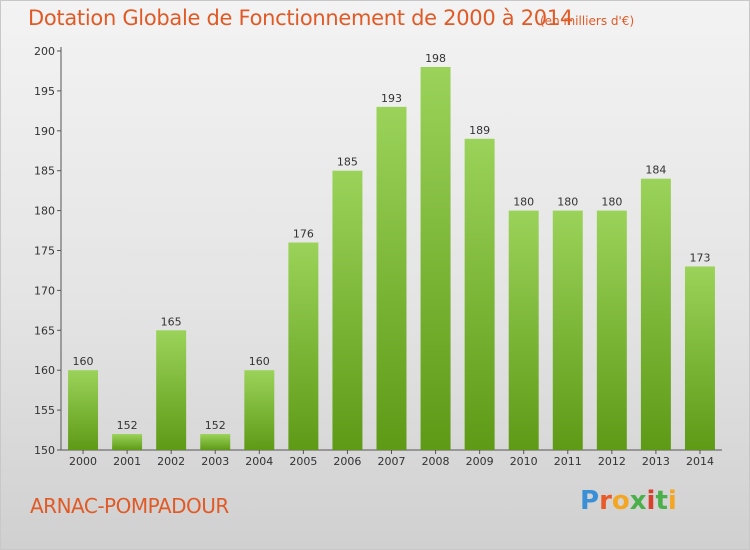 The image size is (750, 550). What do you see at coordinates (44, 450) in the screenshot?
I see `y-tick-label: 150` at bounding box center [44, 450].